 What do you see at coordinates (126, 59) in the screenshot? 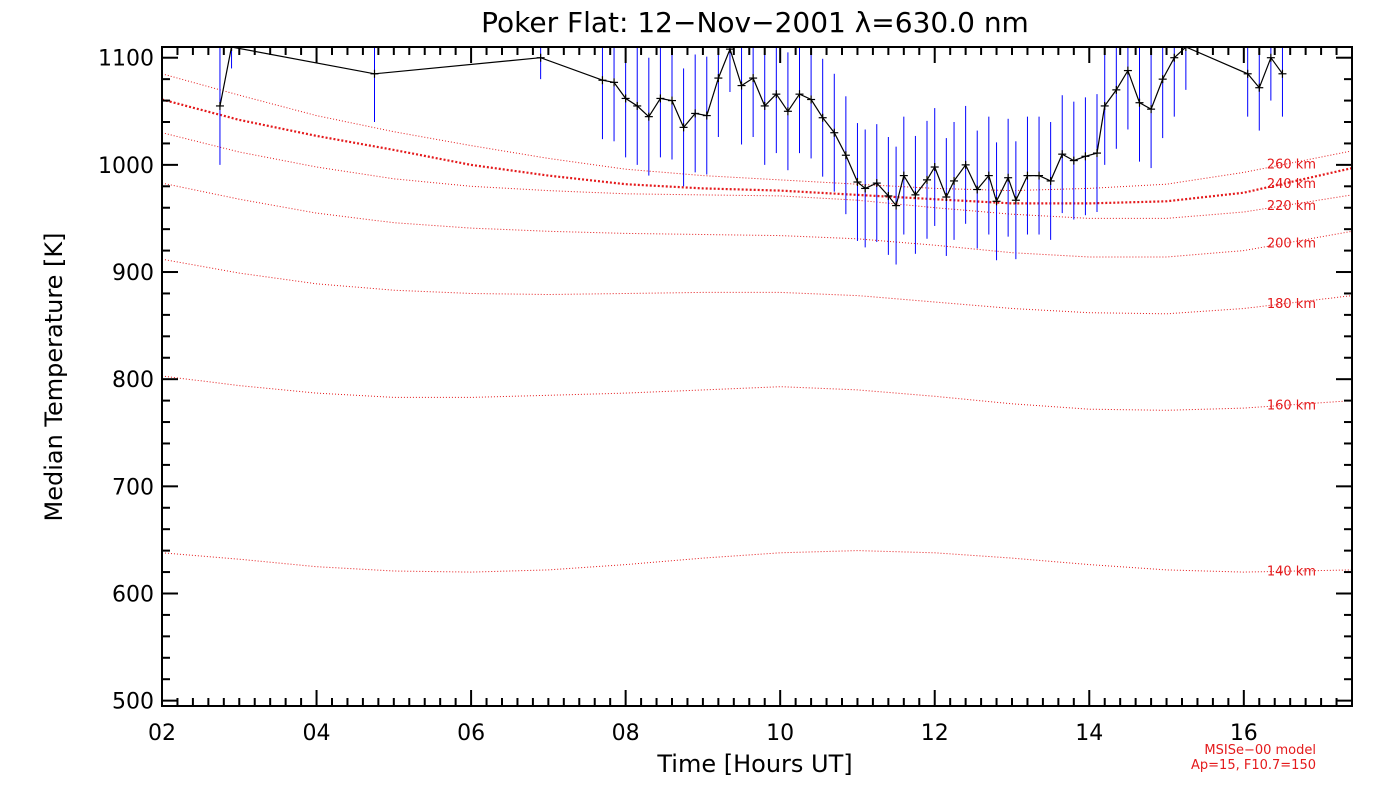
I see `y-tick-label: 1100` at bounding box center [126, 59].